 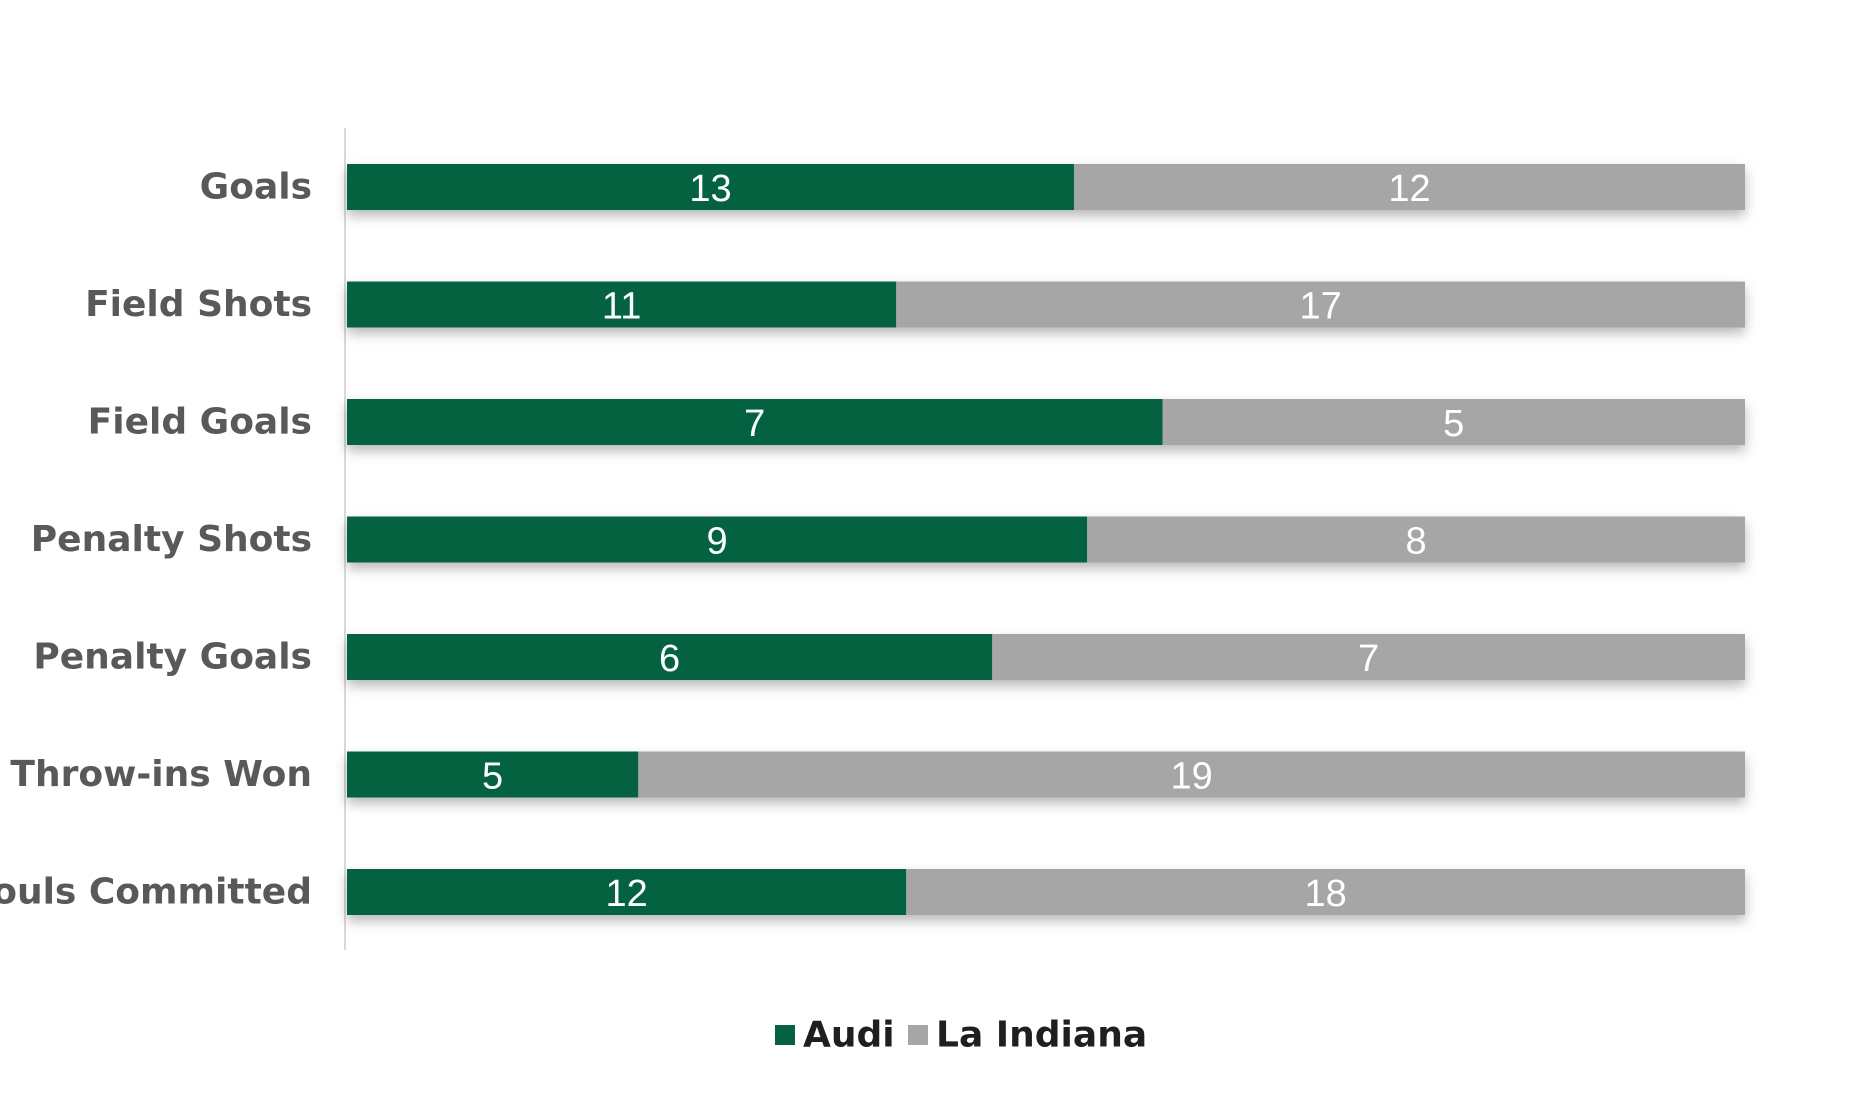 I want to click on data-label: 13, so click(x=710, y=189).